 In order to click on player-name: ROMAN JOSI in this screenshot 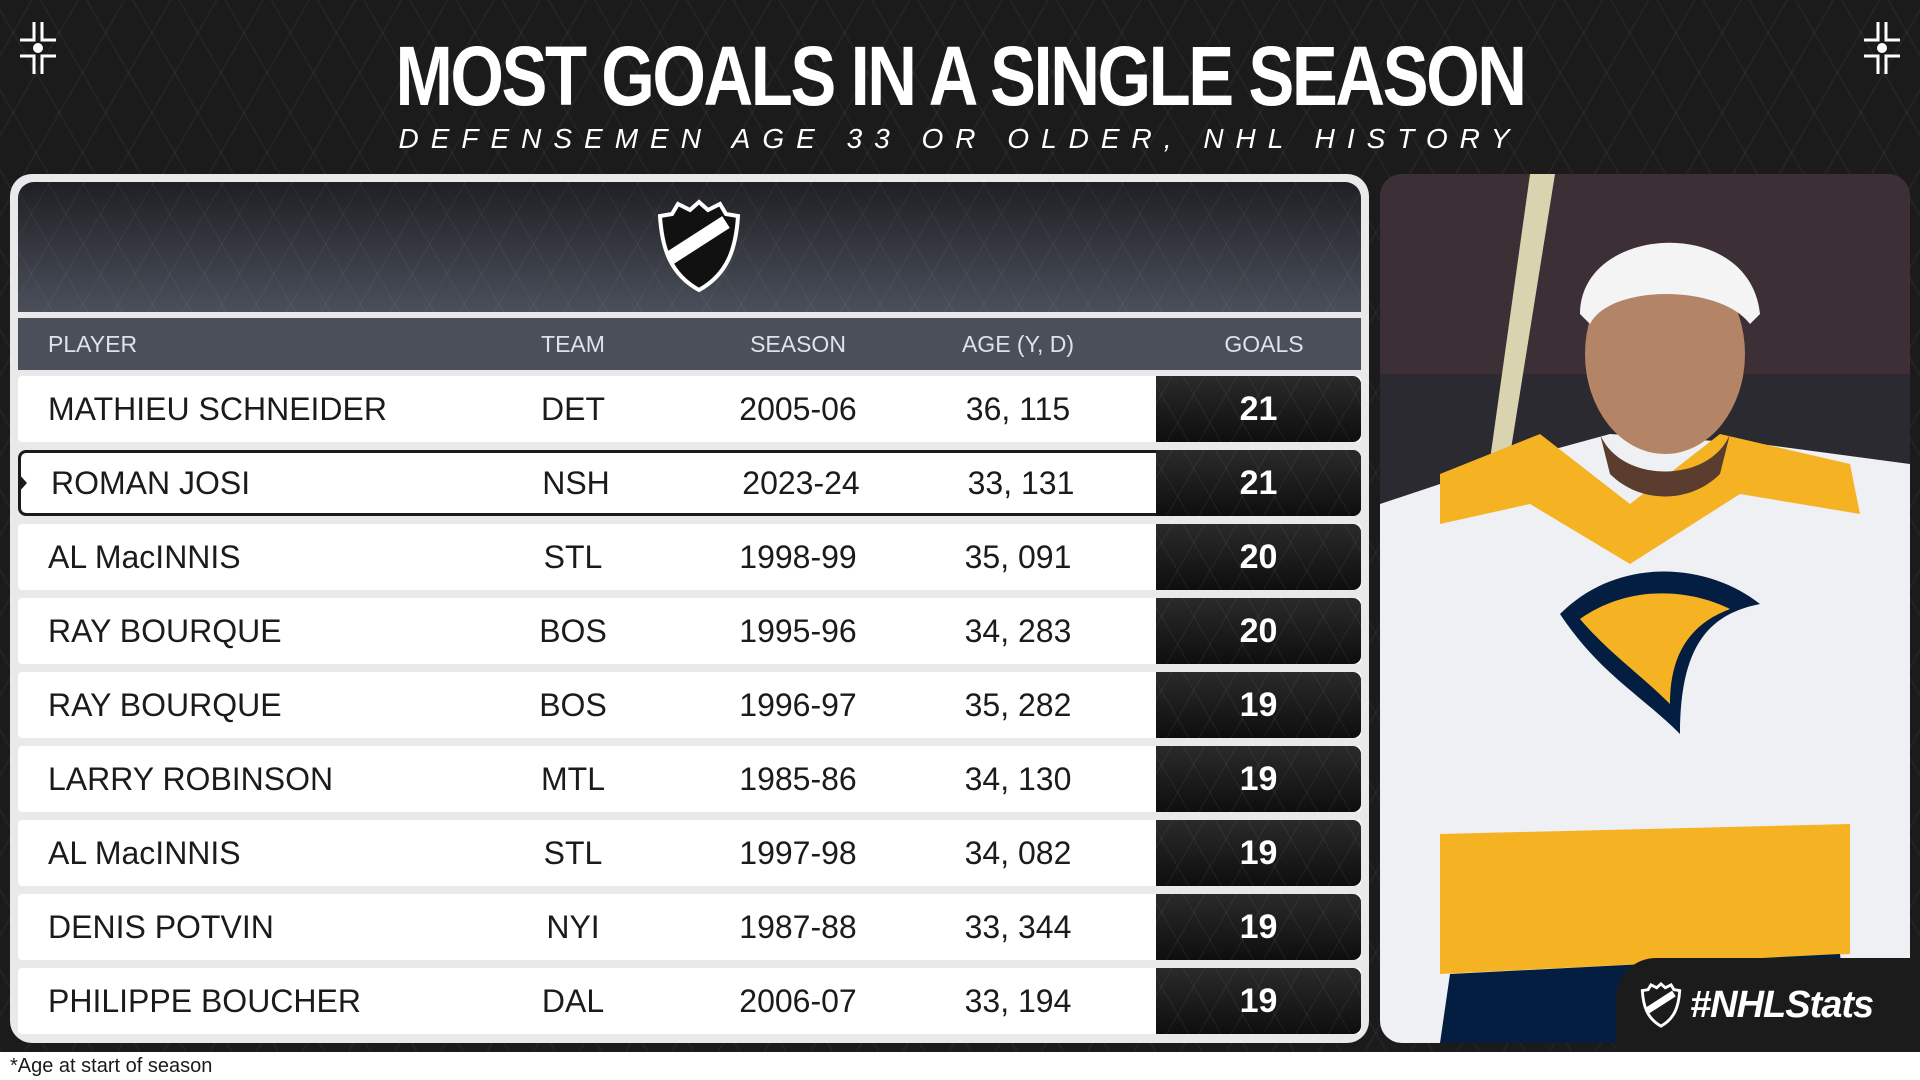, I will do `click(151, 483)`.